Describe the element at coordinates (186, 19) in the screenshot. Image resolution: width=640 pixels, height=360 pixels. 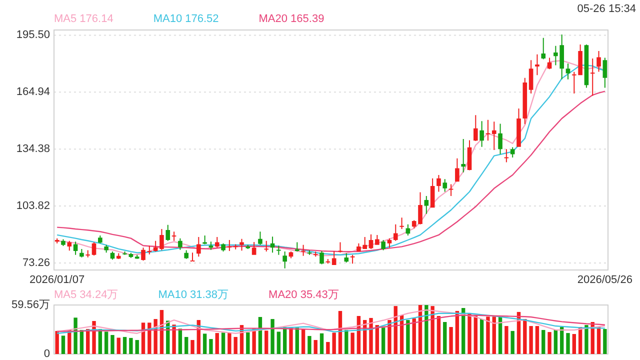
I see `text: MA10 176.52` at that location.